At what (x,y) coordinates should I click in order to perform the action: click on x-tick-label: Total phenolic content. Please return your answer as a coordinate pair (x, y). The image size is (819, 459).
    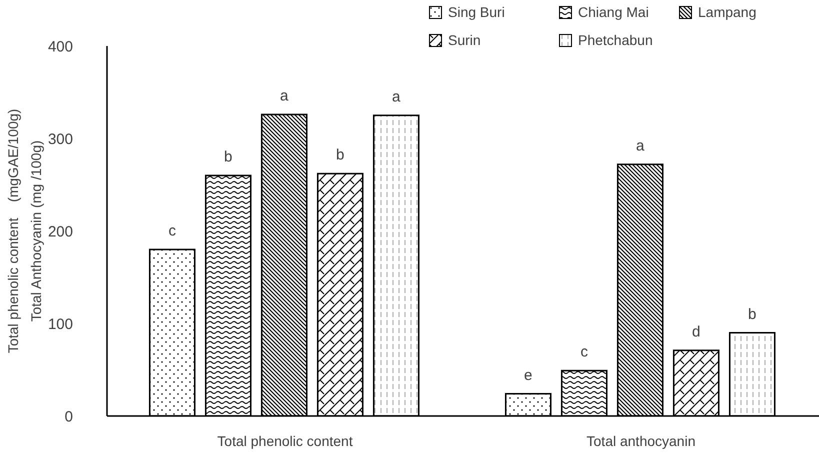
    Looking at the image, I should click on (285, 440).